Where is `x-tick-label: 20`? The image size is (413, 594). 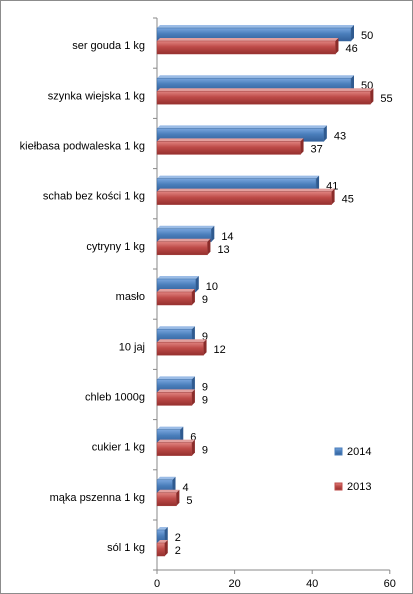
x-tick-label: 20 is located at coordinates (234, 584).